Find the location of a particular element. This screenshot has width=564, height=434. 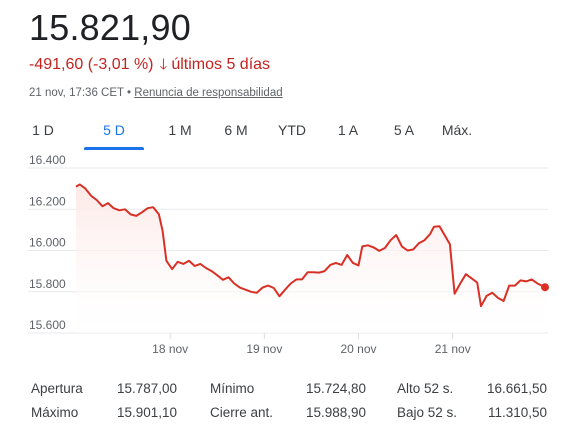

x-tick-label: 18 nov is located at coordinates (170, 349).